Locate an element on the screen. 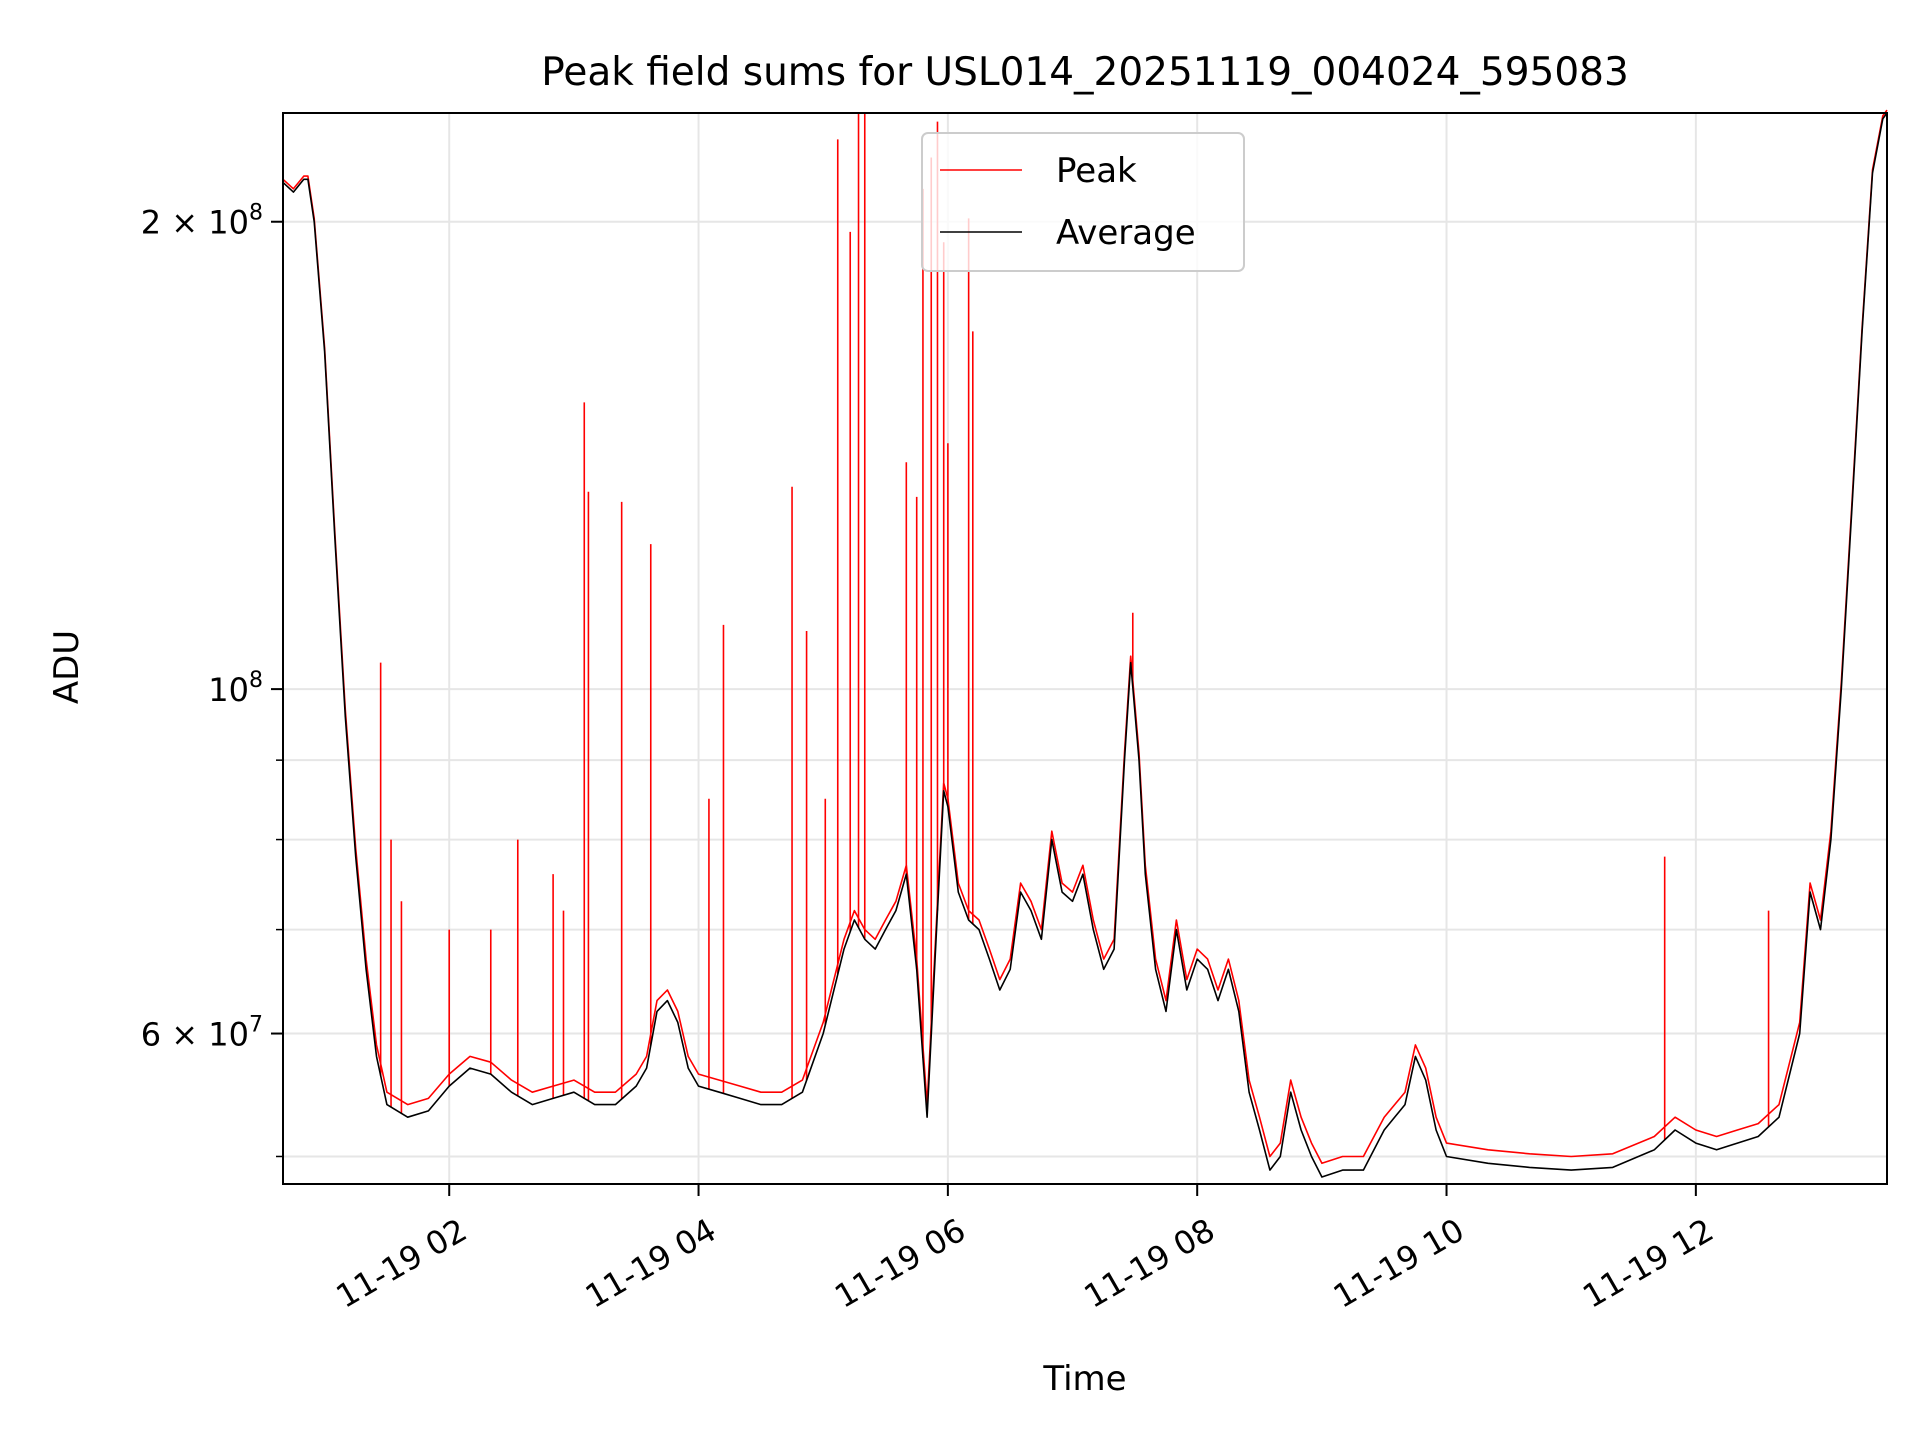 This screenshot has height=1440, width=1920. y-tick-label: 2 × 108 is located at coordinates (202, 221).